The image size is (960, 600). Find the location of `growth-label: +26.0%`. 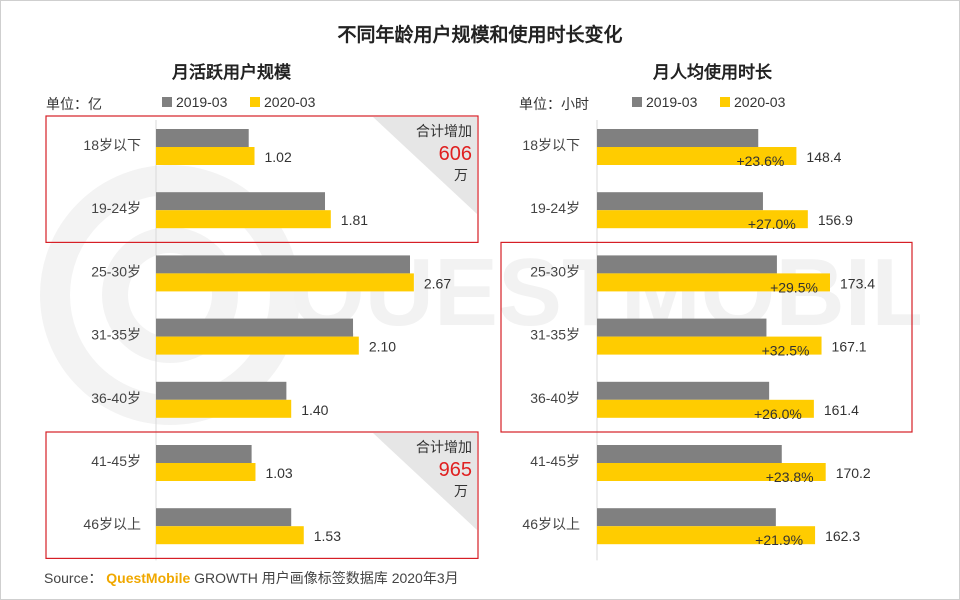

growth-label: +26.0% is located at coordinates (778, 414).